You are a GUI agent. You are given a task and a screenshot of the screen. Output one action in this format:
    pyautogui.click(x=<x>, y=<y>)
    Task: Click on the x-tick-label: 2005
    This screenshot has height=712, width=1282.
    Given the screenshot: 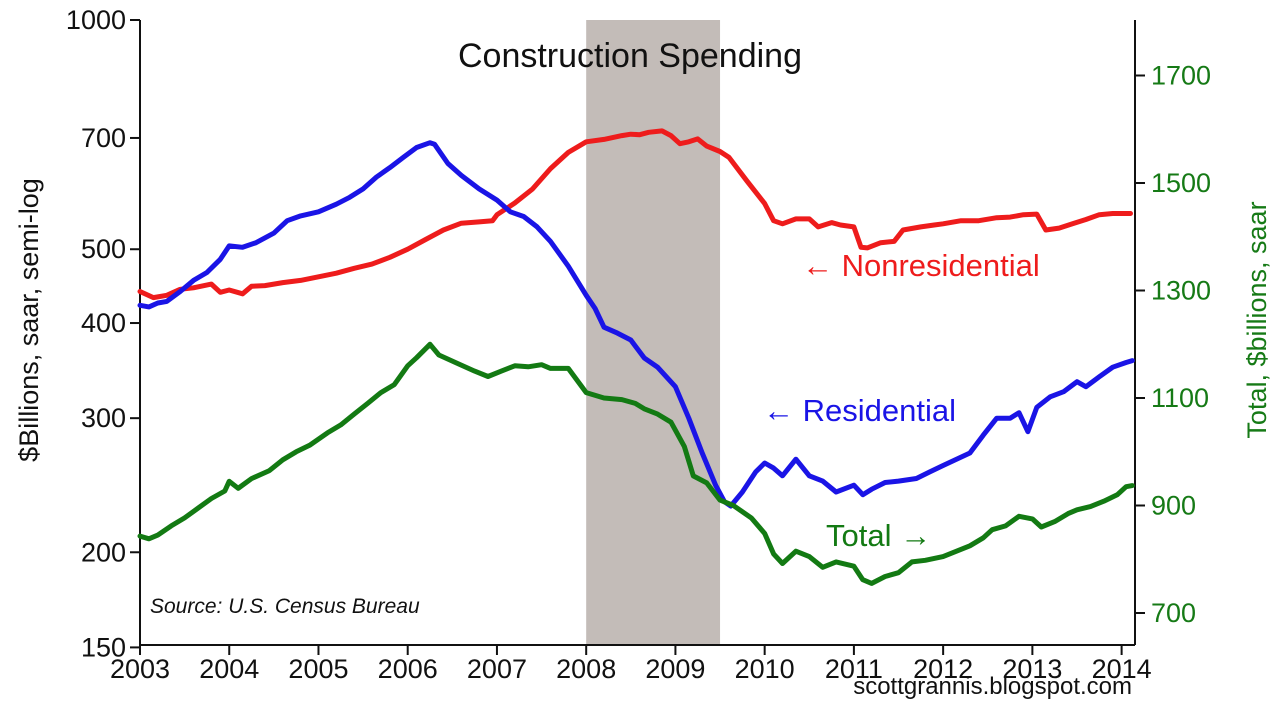 What is the action you would take?
    pyautogui.click(x=318, y=669)
    